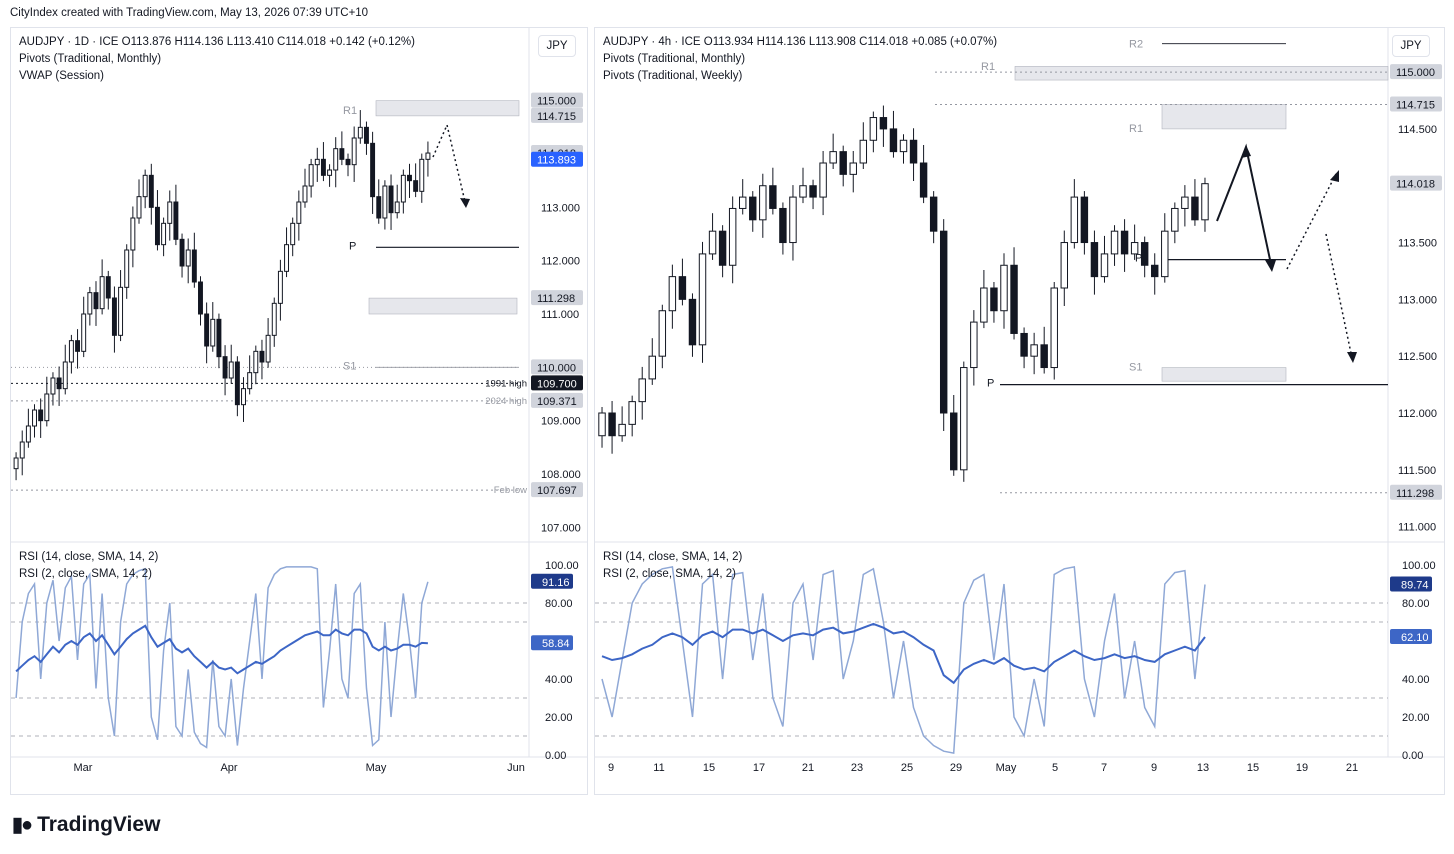 This screenshot has height=854, width=1454. Describe the element at coordinates (1416, 680) in the screenshot. I see `right-rsi-tick-label: 40.00` at that location.